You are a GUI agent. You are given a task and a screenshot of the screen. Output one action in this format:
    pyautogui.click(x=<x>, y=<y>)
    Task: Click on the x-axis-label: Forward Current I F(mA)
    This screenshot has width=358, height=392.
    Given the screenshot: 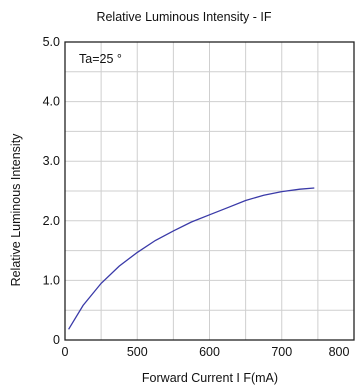 What is the action you would take?
    pyautogui.click(x=210, y=378)
    